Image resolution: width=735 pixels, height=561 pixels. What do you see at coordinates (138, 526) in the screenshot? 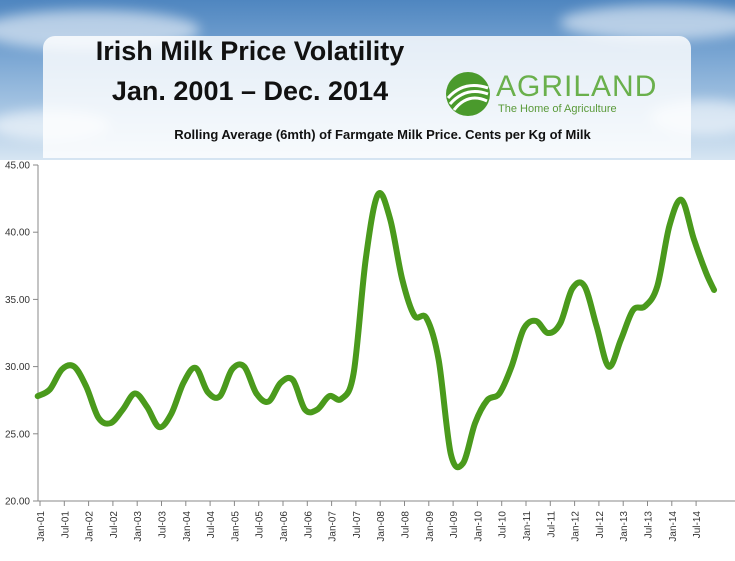
I see `x-tick-label: Jan-03` at bounding box center [138, 526].